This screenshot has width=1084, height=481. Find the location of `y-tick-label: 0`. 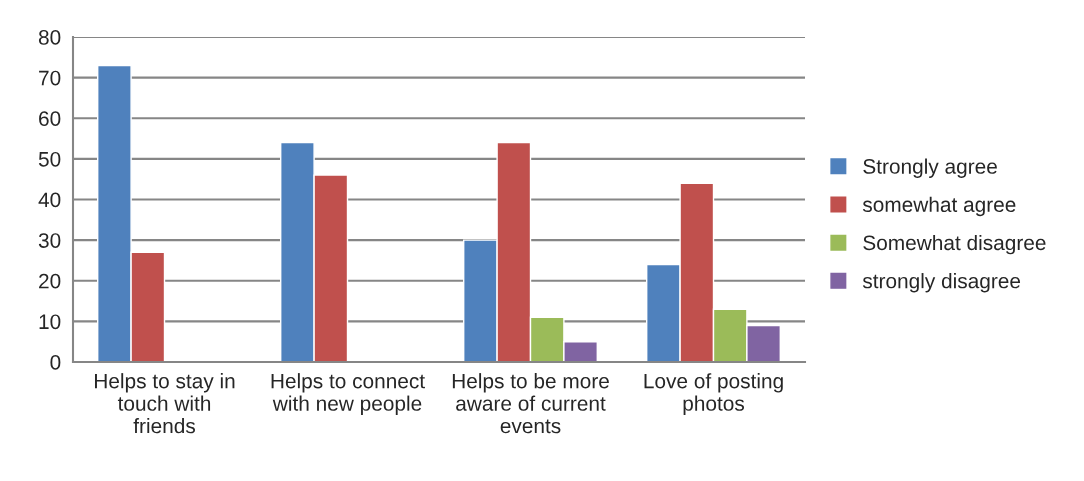

y-tick-label: 0 is located at coordinates (55, 362).